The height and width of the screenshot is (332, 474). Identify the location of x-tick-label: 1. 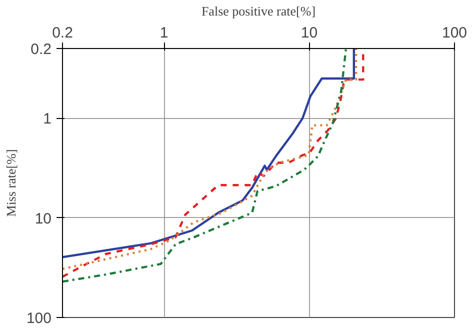
(164, 33).